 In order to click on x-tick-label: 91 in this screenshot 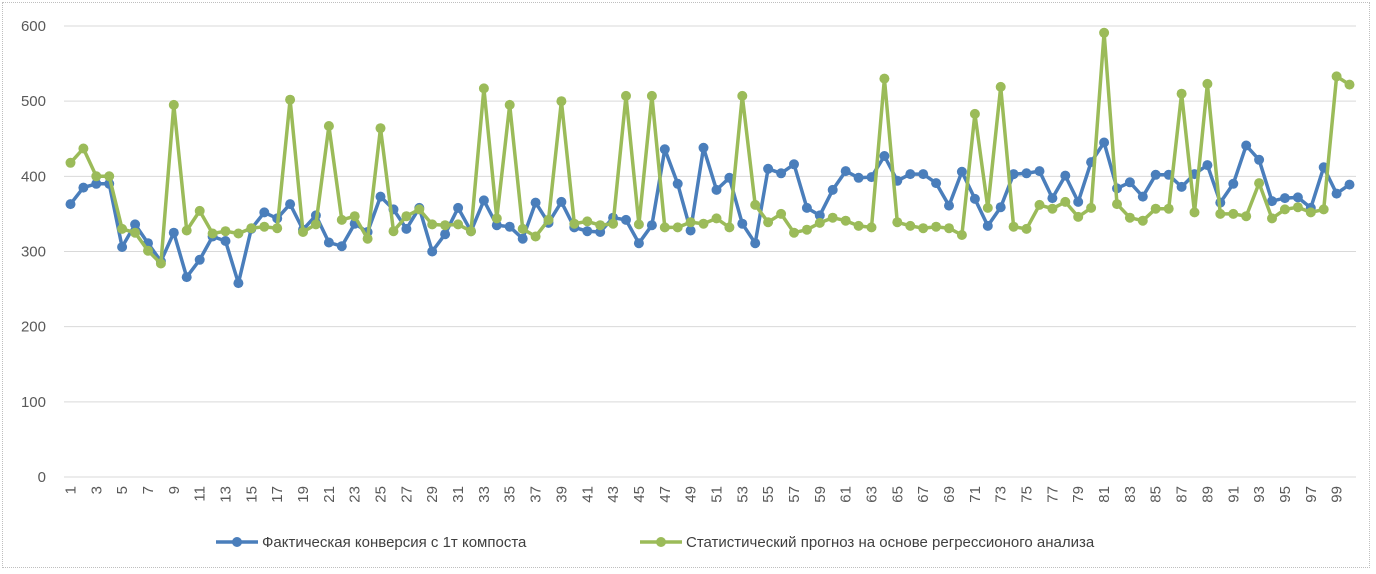, I will do `click(1233, 494)`.